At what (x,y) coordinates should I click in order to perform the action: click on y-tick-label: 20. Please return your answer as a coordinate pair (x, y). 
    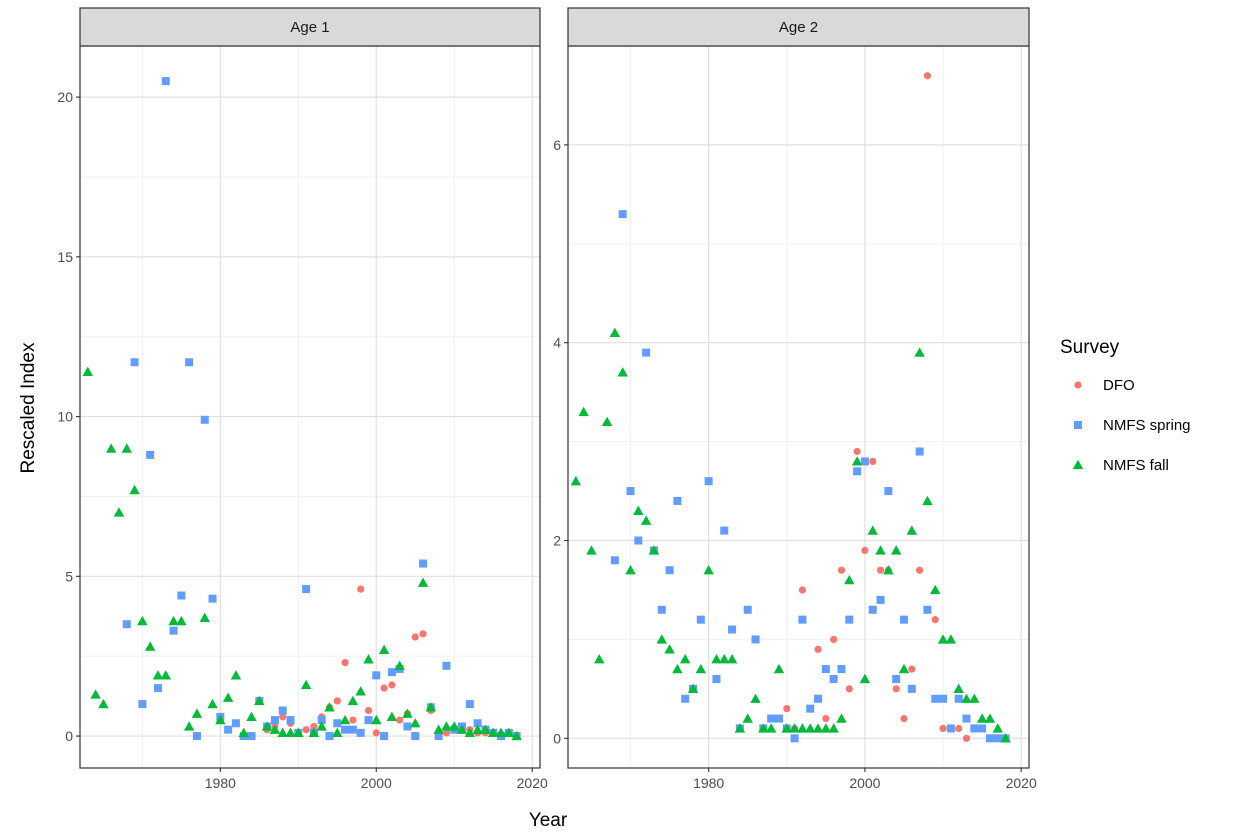
    Looking at the image, I should click on (65, 97).